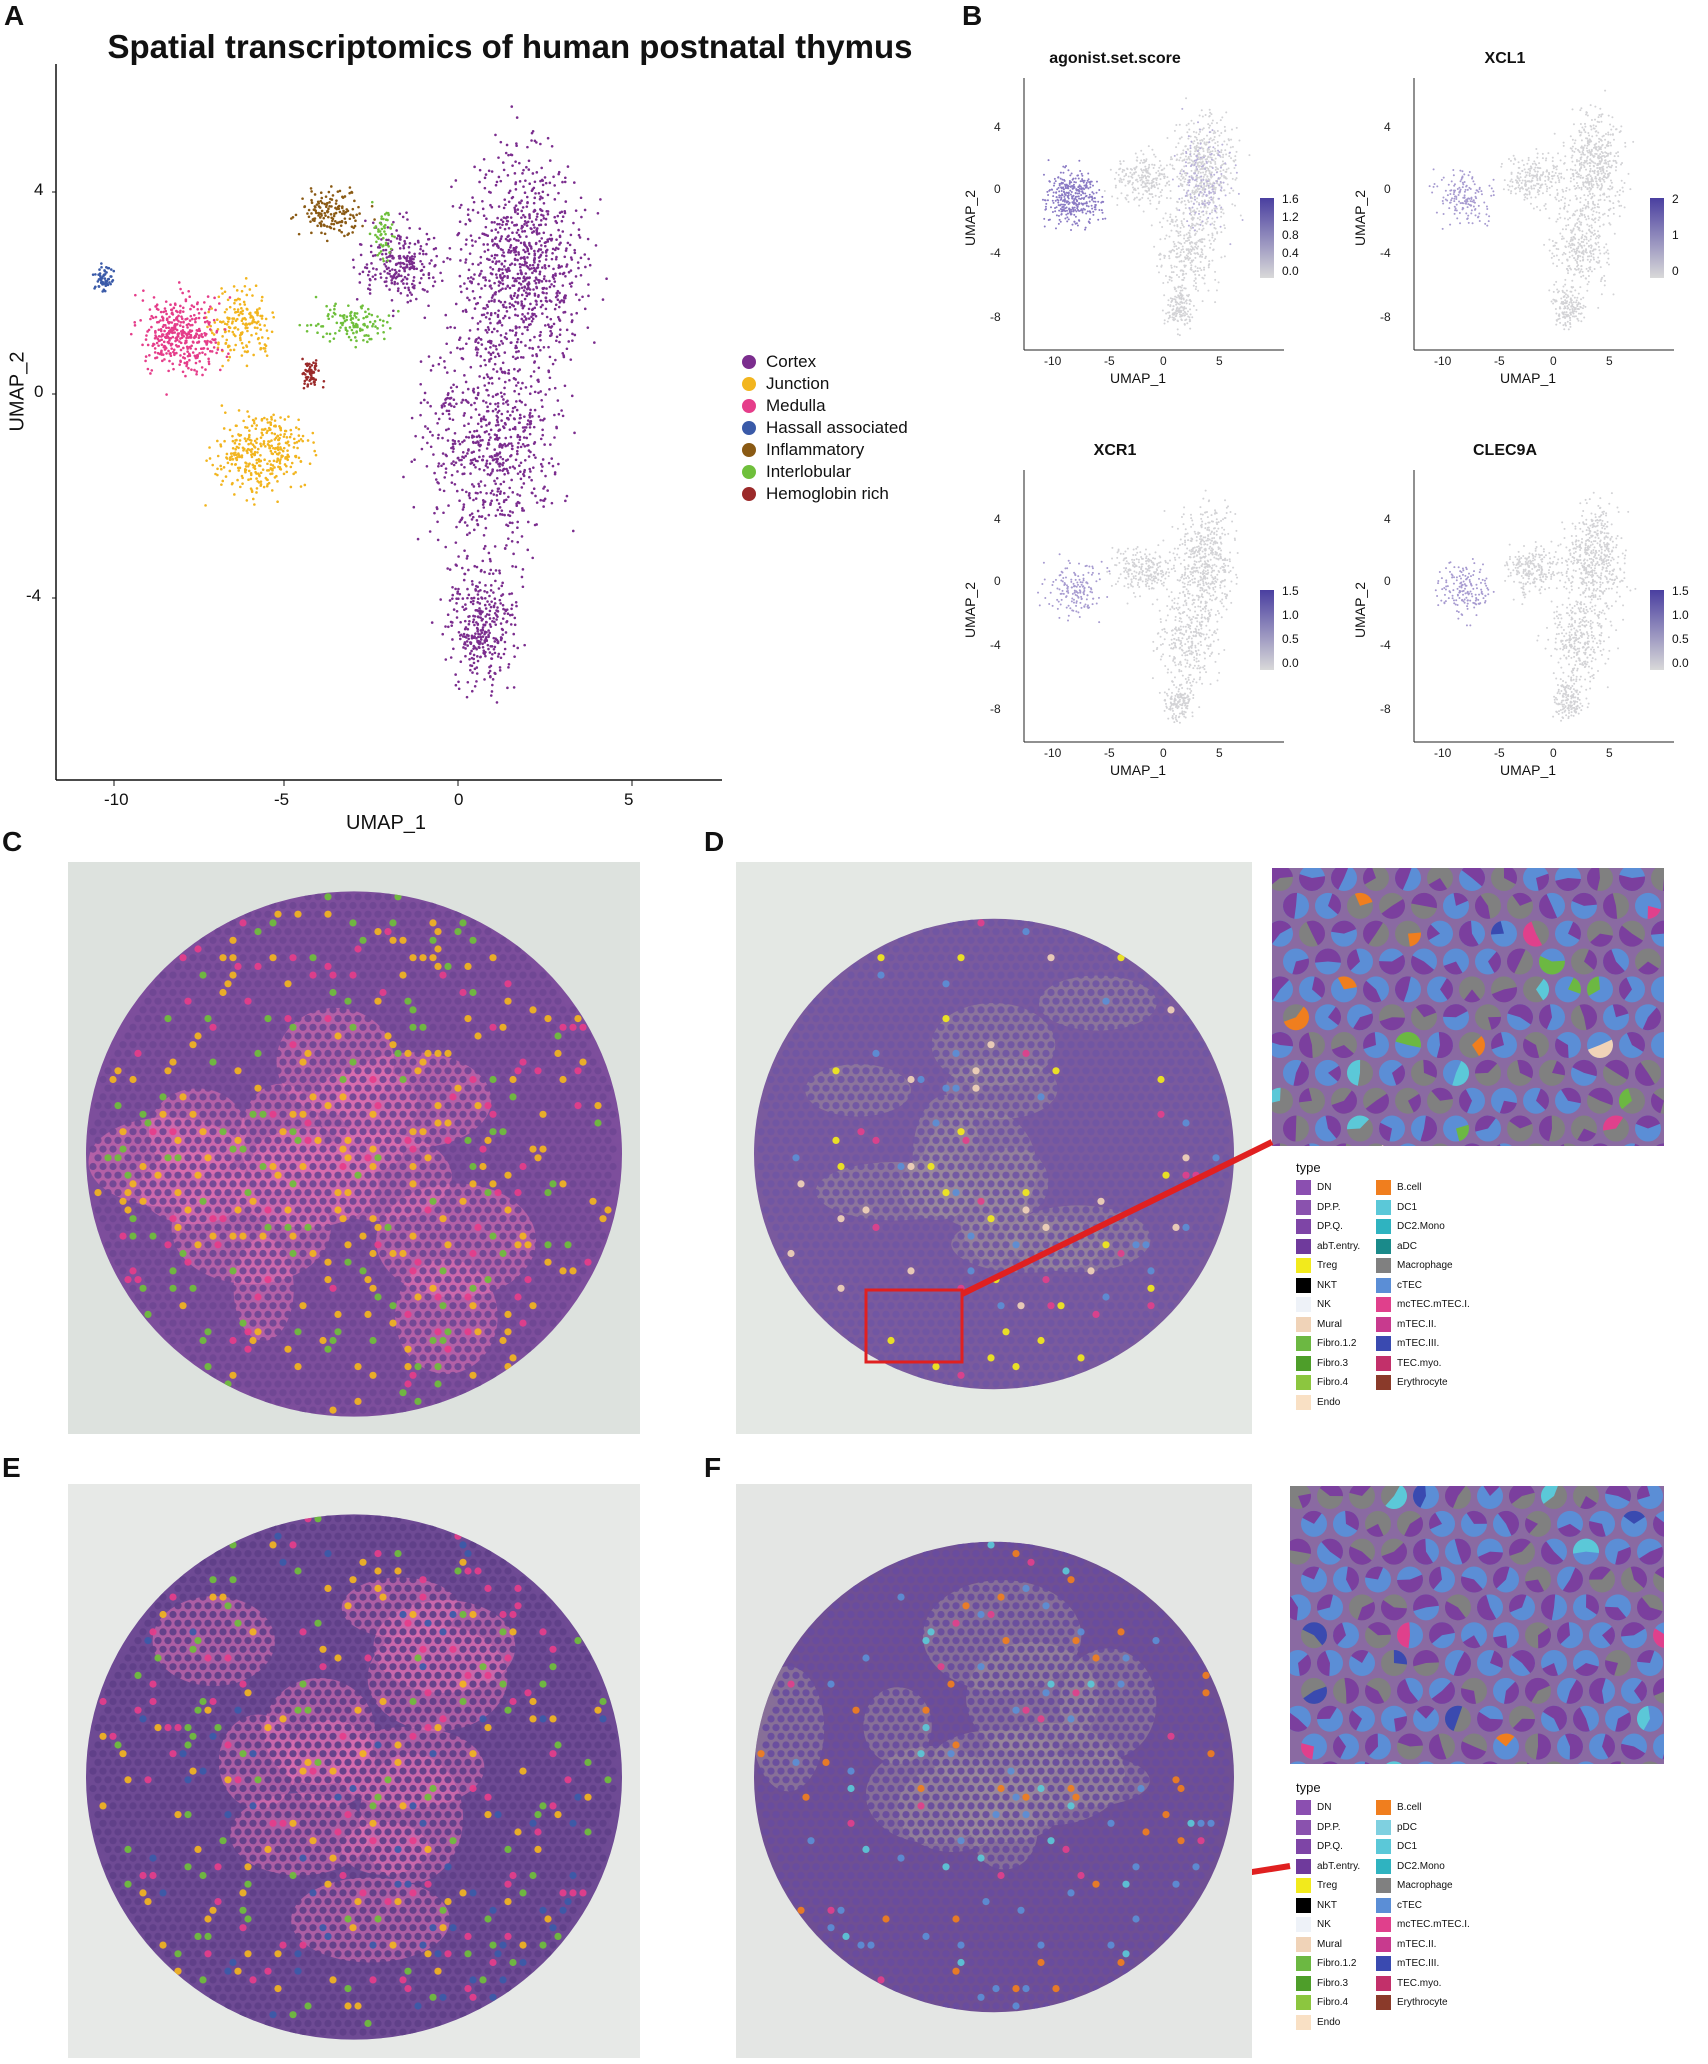 This screenshot has width=1708, height=2064. I want to click on type-label: Endo, so click(1329, 2022).